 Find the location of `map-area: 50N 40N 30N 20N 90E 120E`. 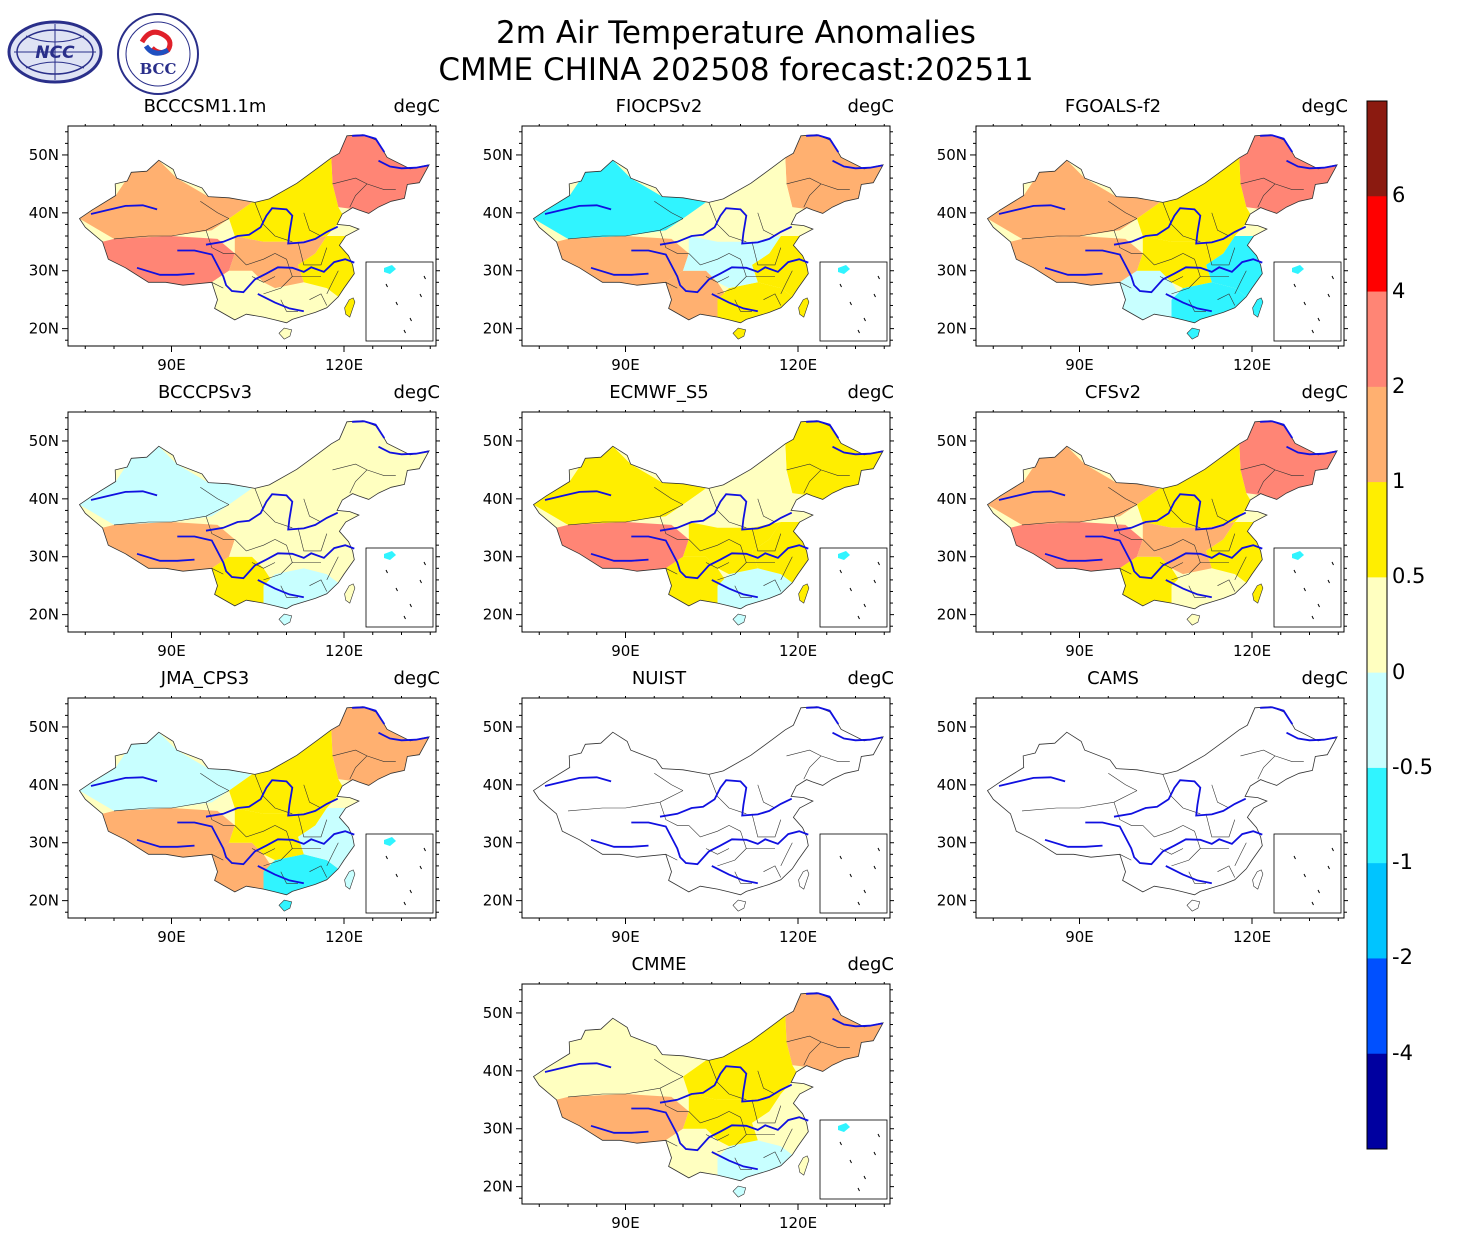

map-area: 50N 40N 30N 20N 90E 120E is located at coordinates (234, 249).